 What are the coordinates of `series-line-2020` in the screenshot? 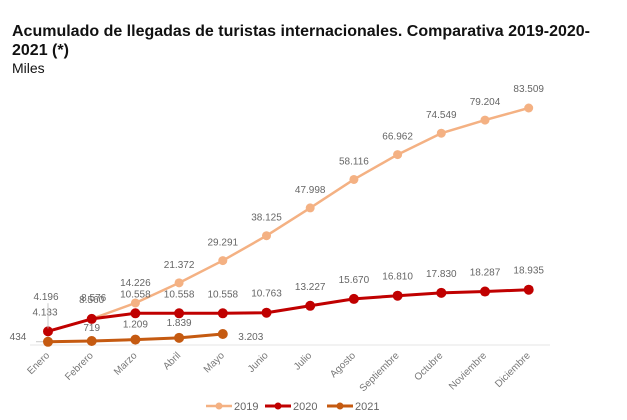 It's located at (288, 310).